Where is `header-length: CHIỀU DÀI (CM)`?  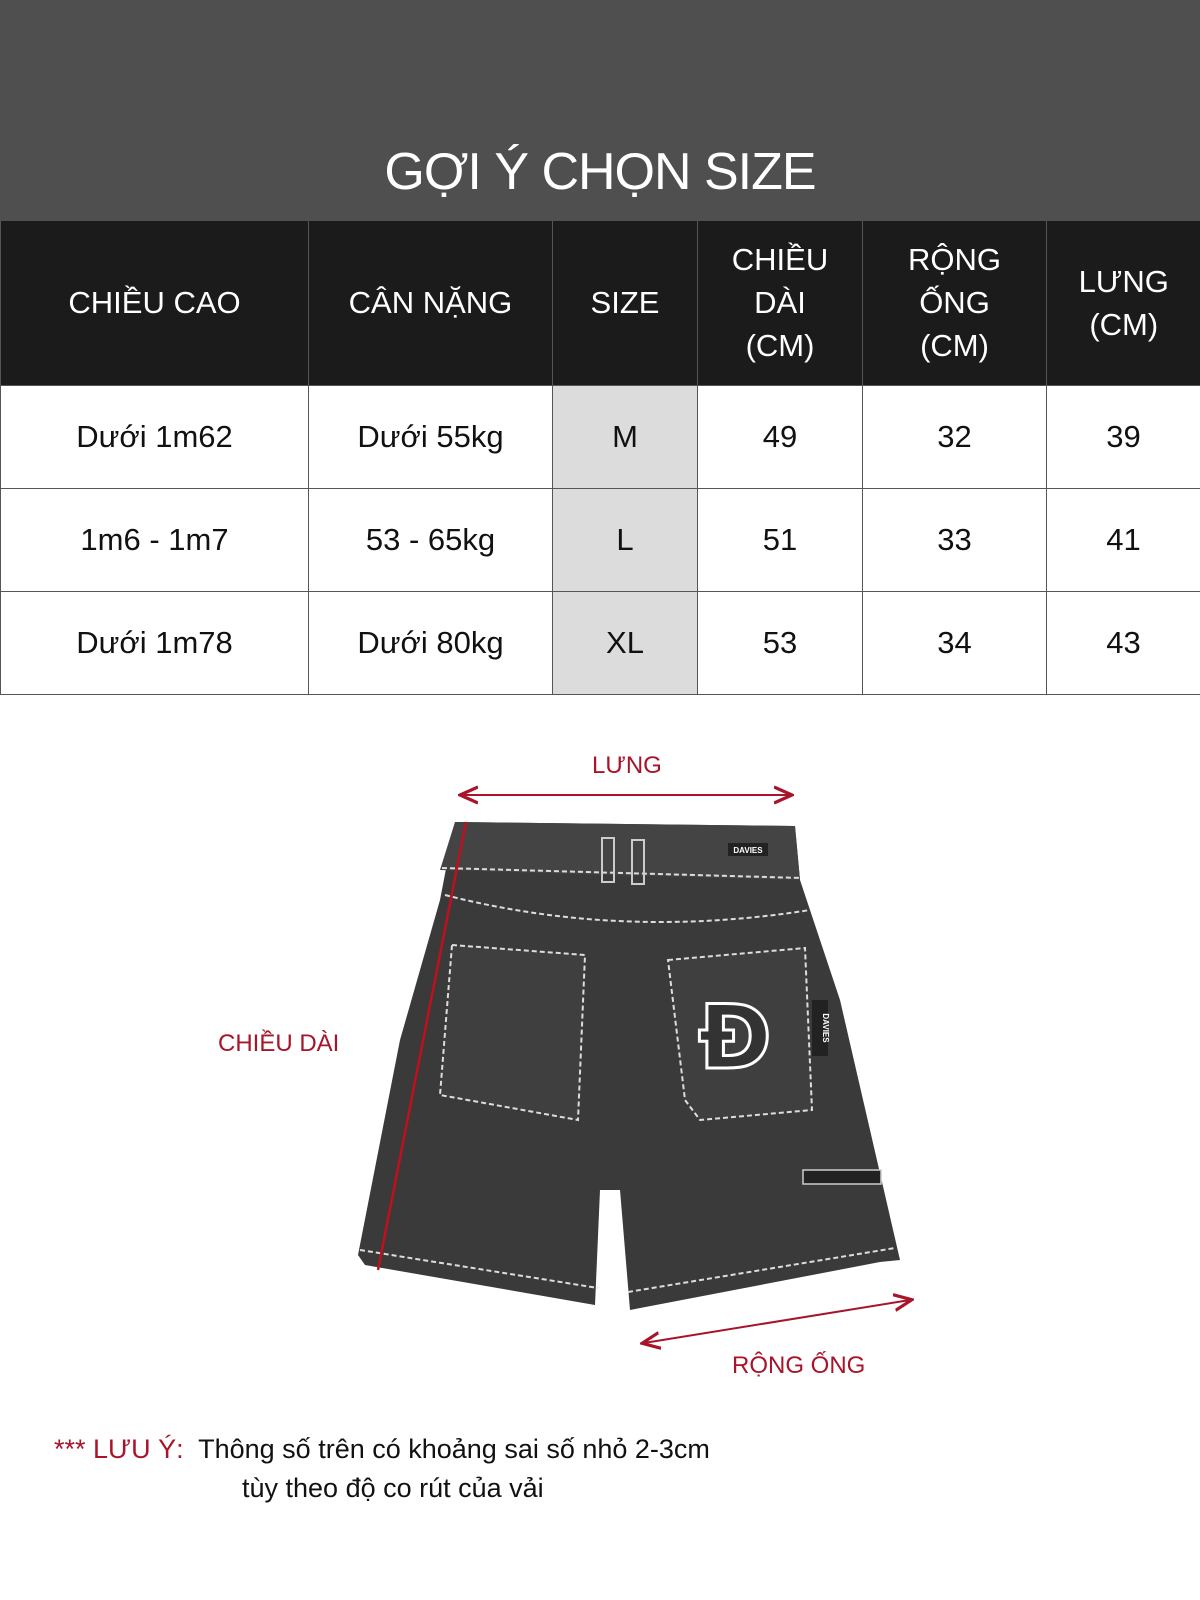
header-length: CHIỀU DÀI (CM) is located at coordinates (780, 303).